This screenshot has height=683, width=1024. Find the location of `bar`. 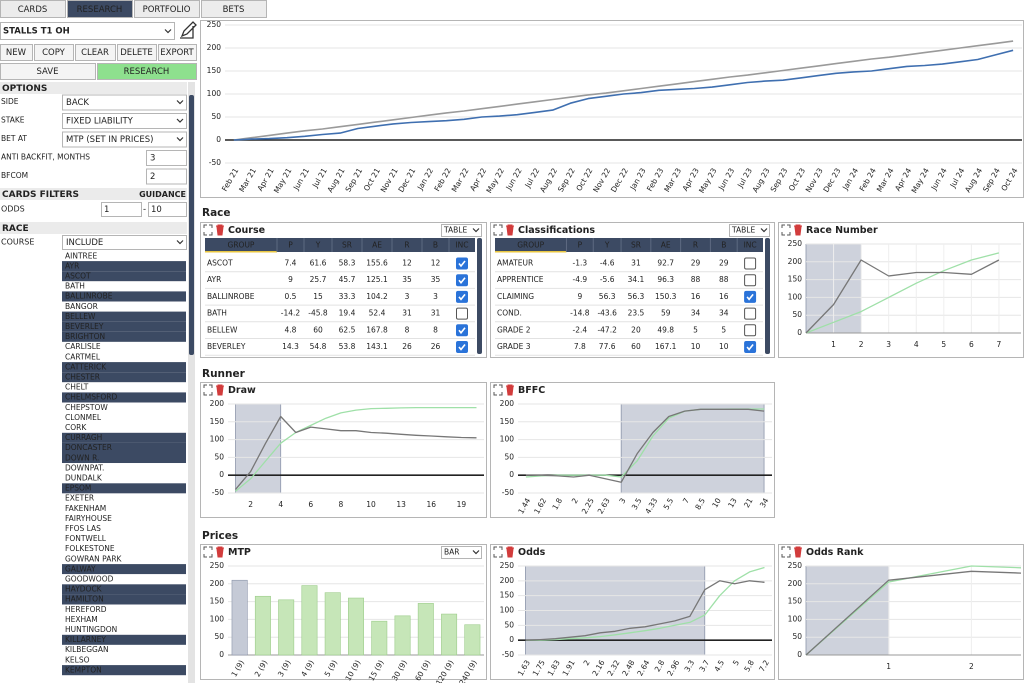

bar is located at coordinates (332, 624).